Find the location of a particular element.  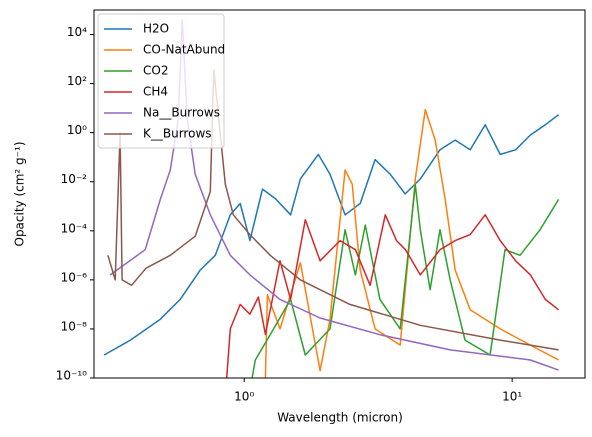

y-tick-label: 10⁰ is located at coordinates (77, 130).